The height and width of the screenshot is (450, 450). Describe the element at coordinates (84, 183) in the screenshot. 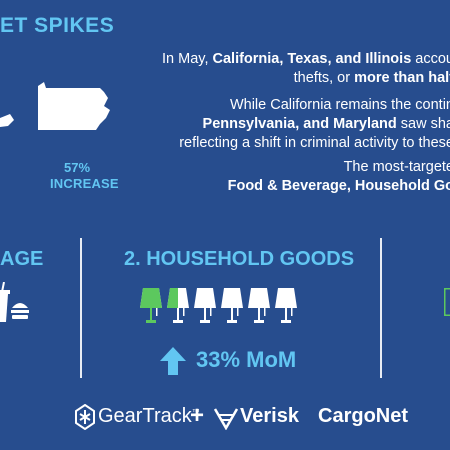

I see `increase-label: INCREASE` at that location.